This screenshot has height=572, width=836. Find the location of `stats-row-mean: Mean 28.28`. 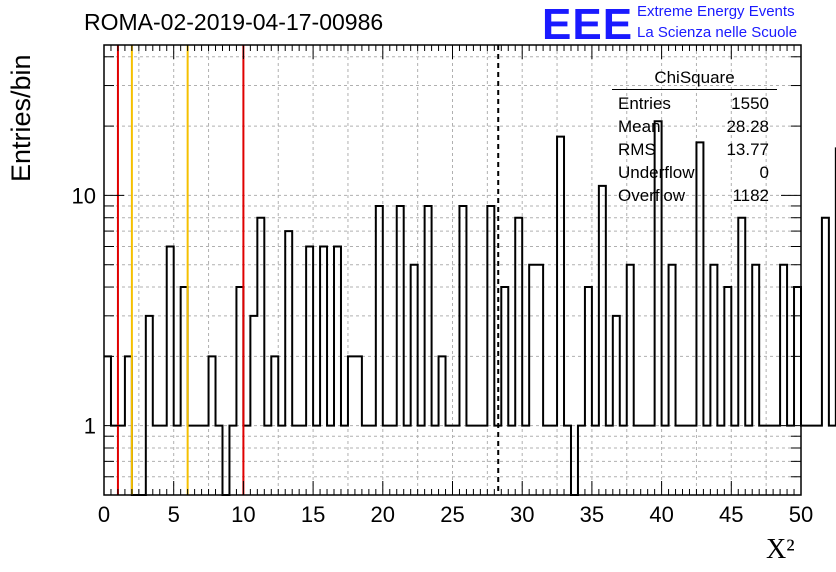

stats-row-mean: Mean 28.28 is located at coordinates (694, 126).